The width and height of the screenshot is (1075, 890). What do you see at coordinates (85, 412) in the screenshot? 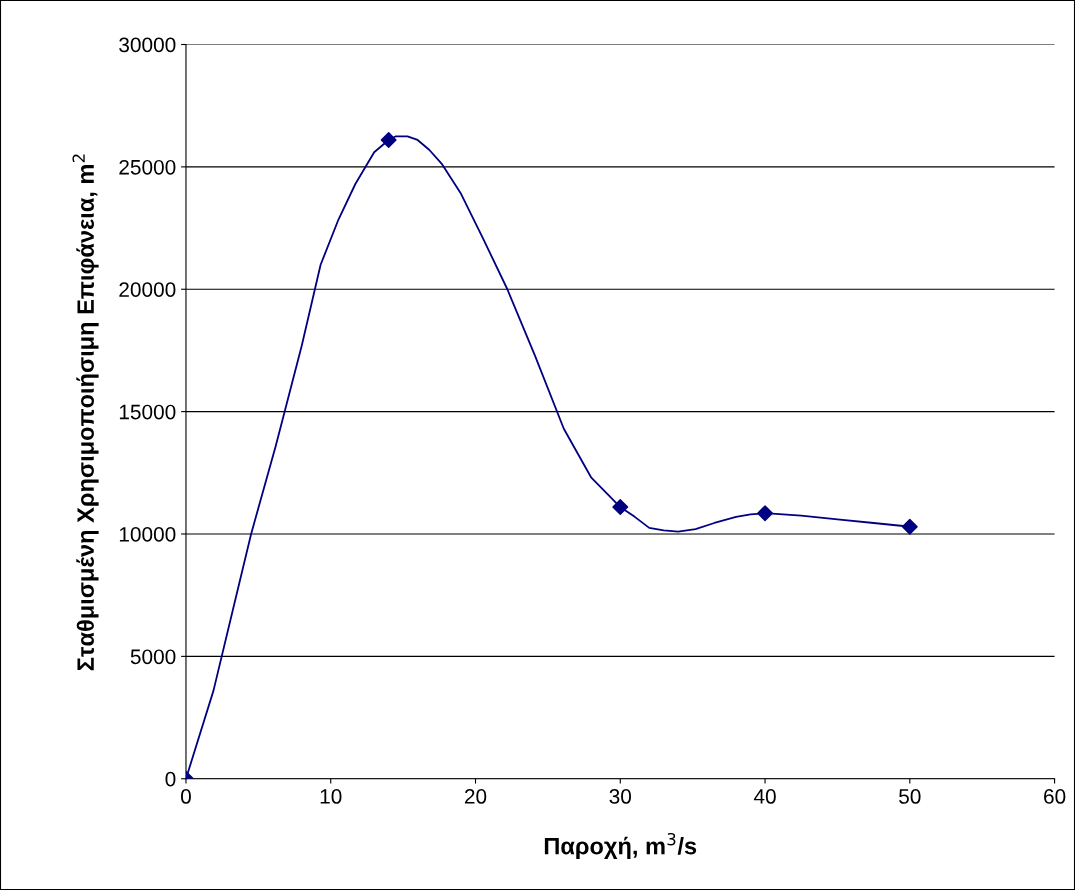
I see `y-axis-title: Σταθμισμένη Χρησιμοποιήσιμη Επιφάνεια, m$^{2}$` at bounding box center [85, 412].